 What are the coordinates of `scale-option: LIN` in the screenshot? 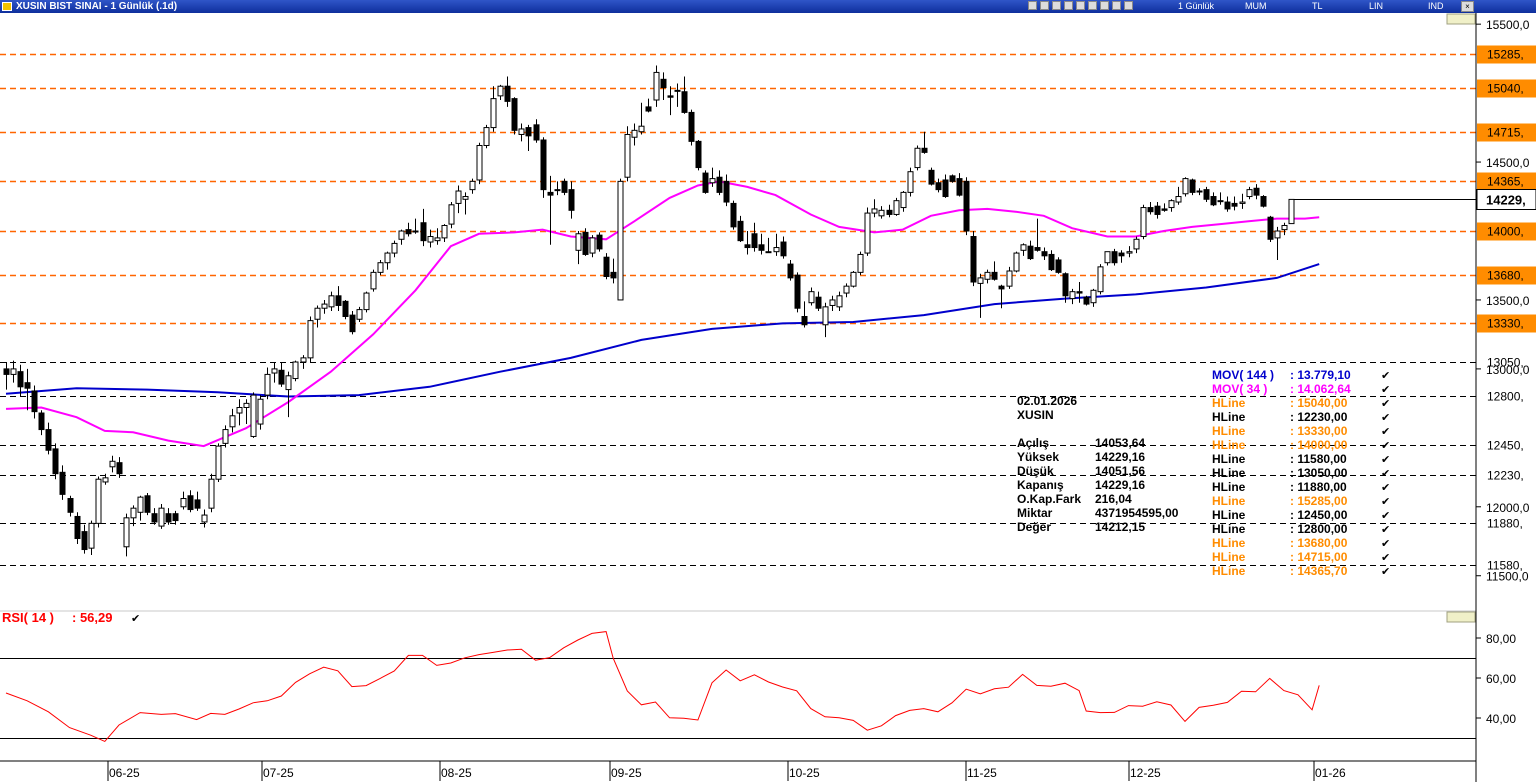 It's located at (1376, 6).